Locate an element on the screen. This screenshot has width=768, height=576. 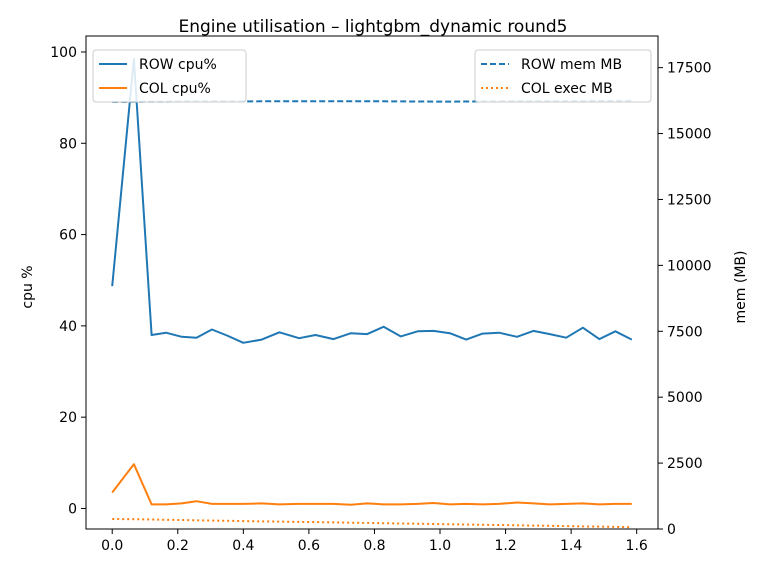
legend-left-box is located at coordinates (169, 76).